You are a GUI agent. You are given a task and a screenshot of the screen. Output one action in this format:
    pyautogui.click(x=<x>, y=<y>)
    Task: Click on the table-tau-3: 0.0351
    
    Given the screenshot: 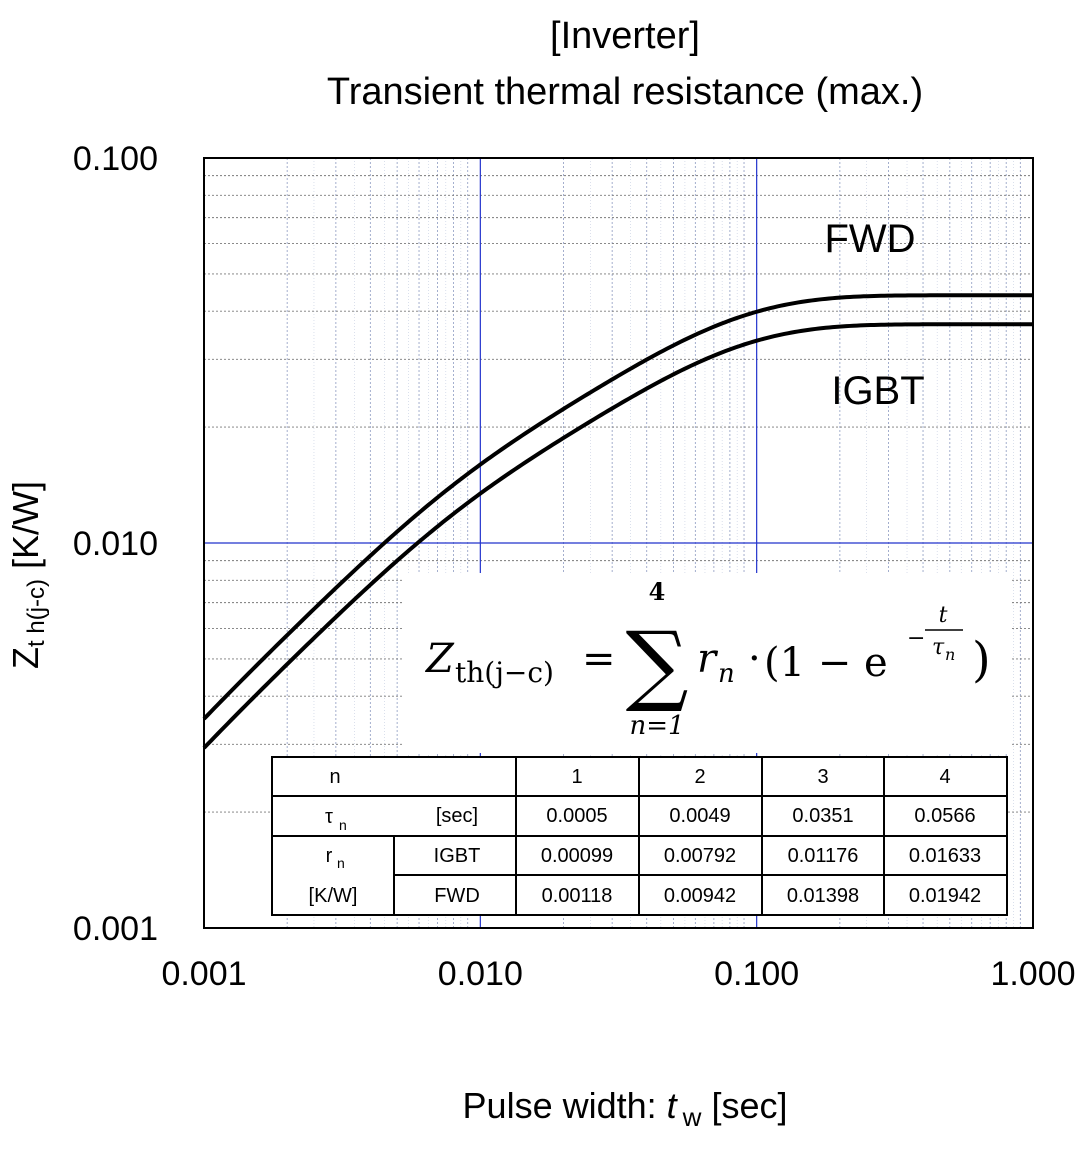 What is the action you would take?
    pyautogui.click(x=822, y=816)
    